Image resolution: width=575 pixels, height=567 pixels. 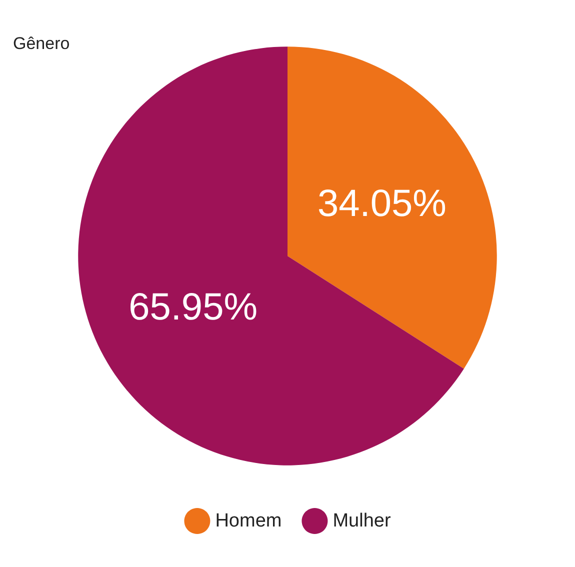 I want to click on data-label: 34.05%, so click(x=382, y=204).